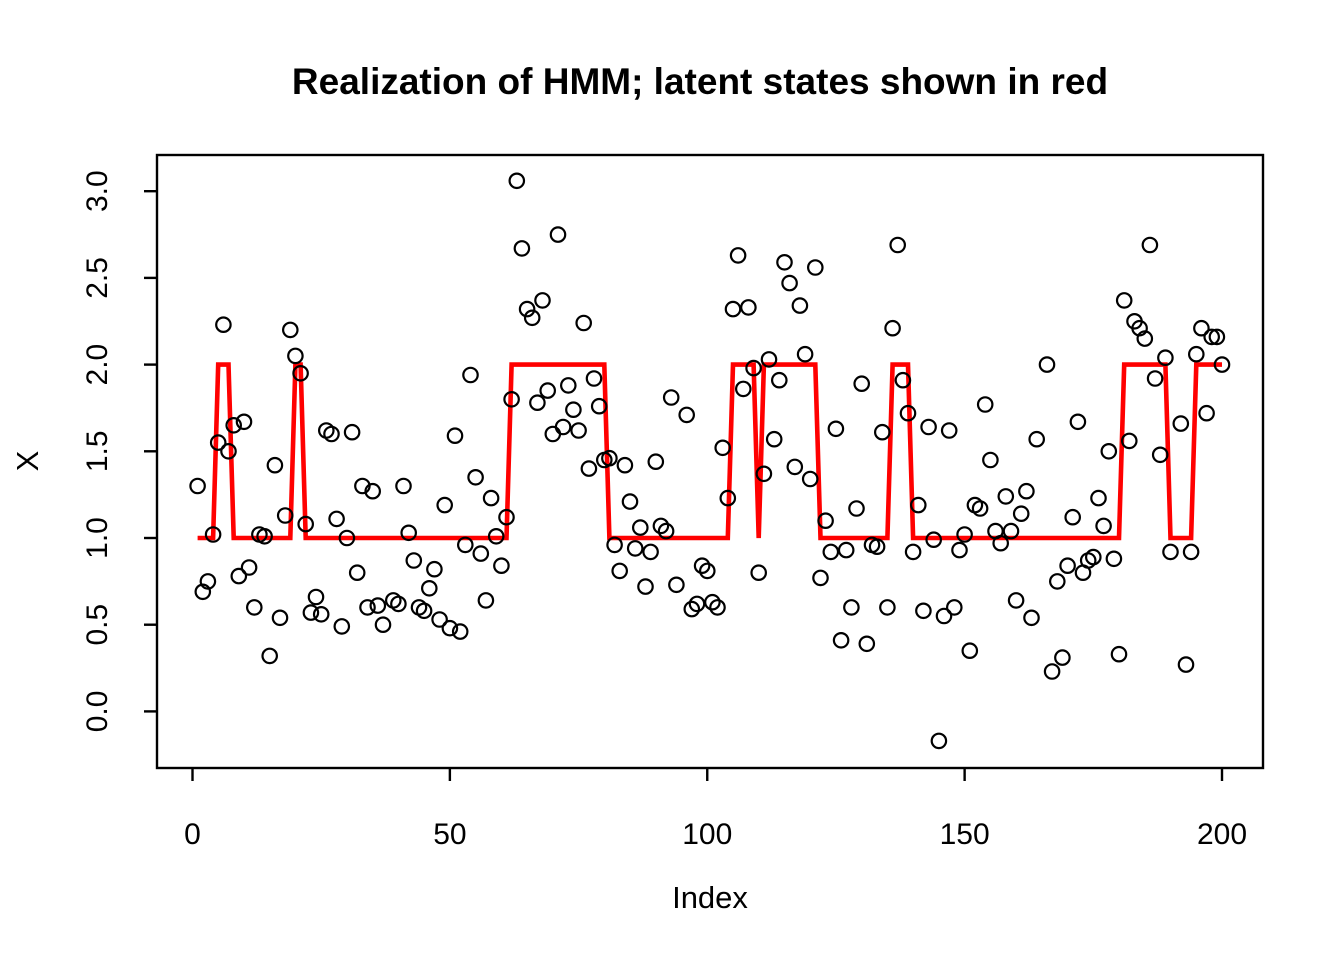 This screenshot has height=960, width=1344. What do you see at coordinates (97, 365) in the screenshot?
I see `y-tick-label: 2.0` at bounding box center [97, 365].